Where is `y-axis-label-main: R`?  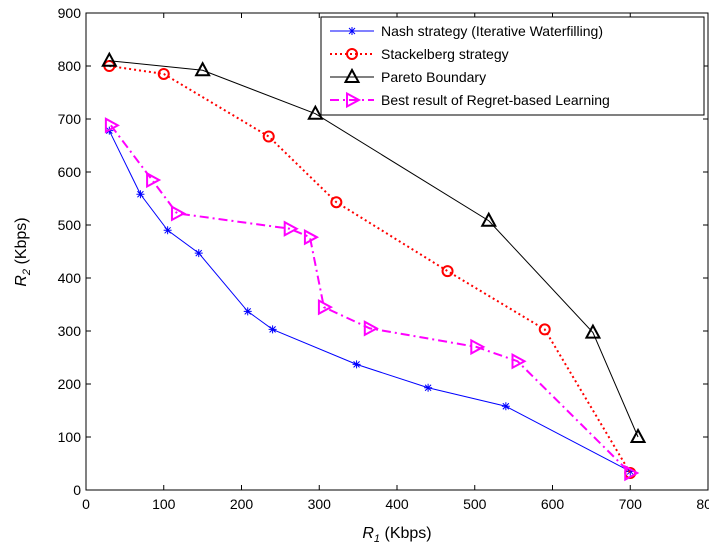 y-axis-label-main: R is located at coordinates (21, 281).